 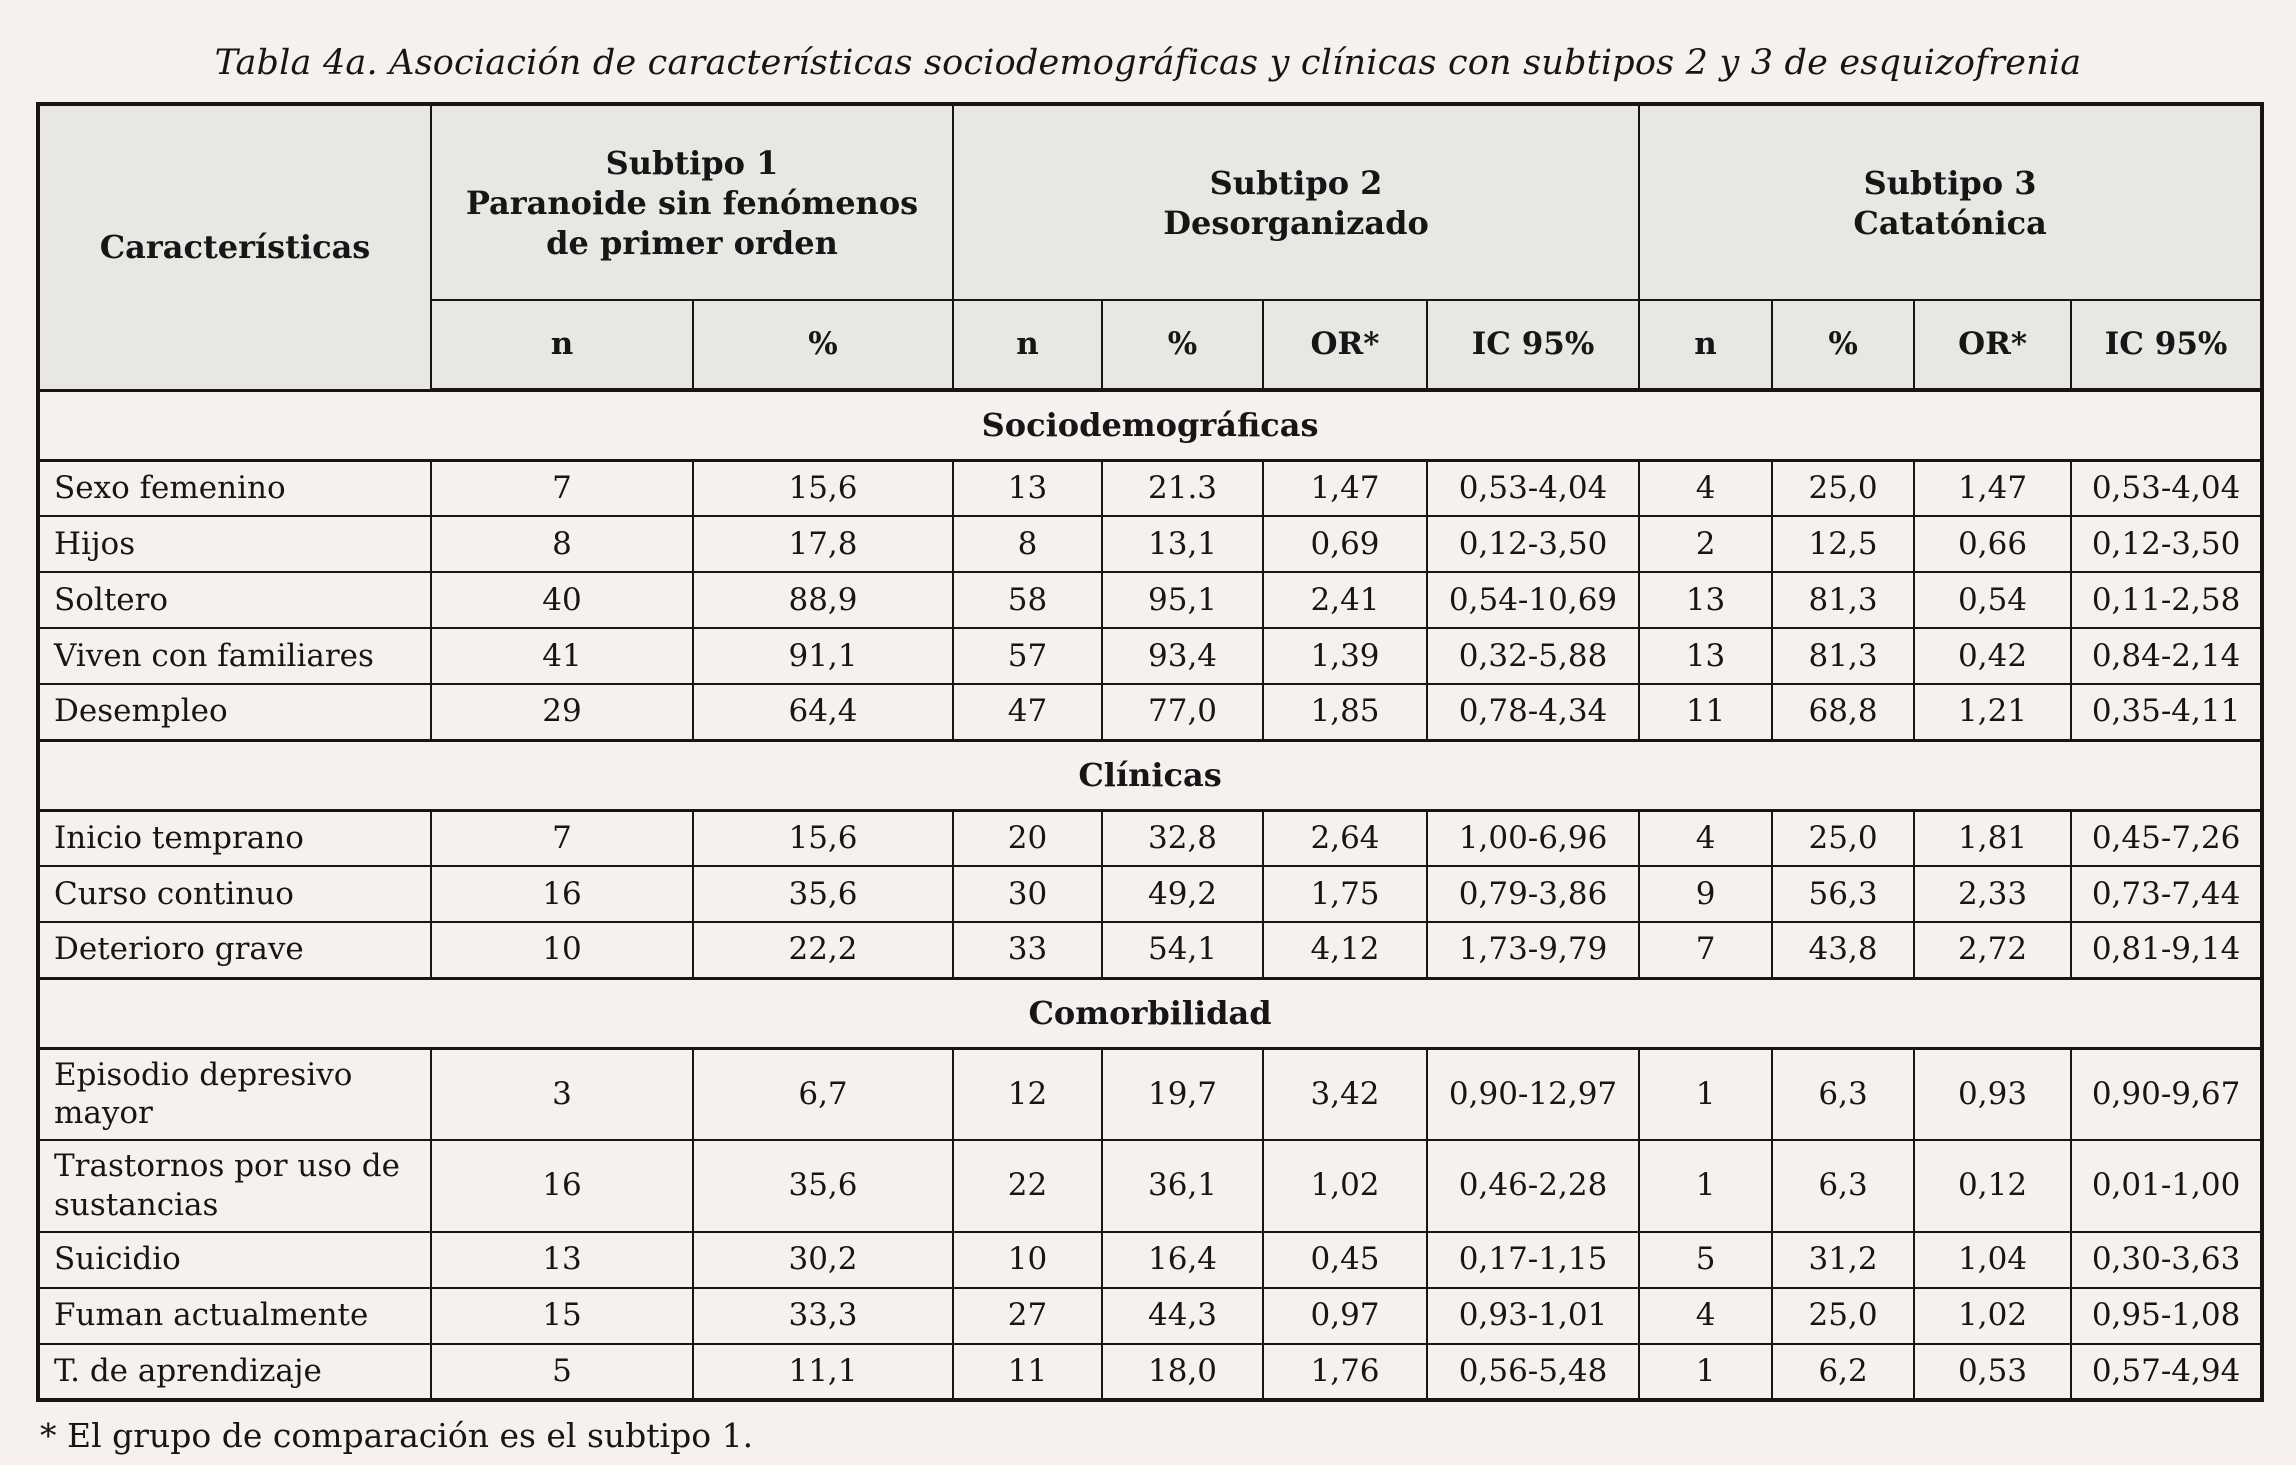 What do you see at coordinates (1028, 656) in the screenshot?
I see `cell-value: 57` at bounding box center [1028, 656].